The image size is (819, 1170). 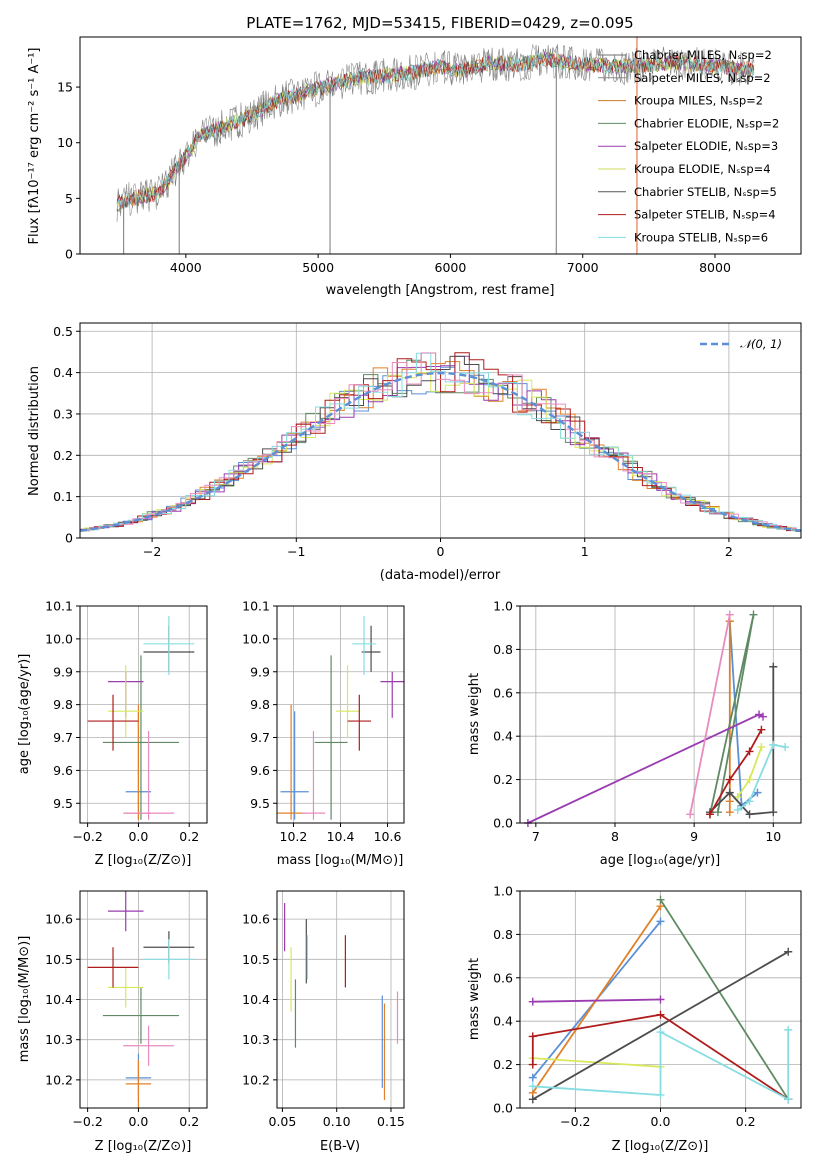 What do you see at coordinates (440, 290) in the screenshot?
I see `spectrum-xlabel: wavelength [Angstrom, rest frame]` at bounding box center [440, 290].